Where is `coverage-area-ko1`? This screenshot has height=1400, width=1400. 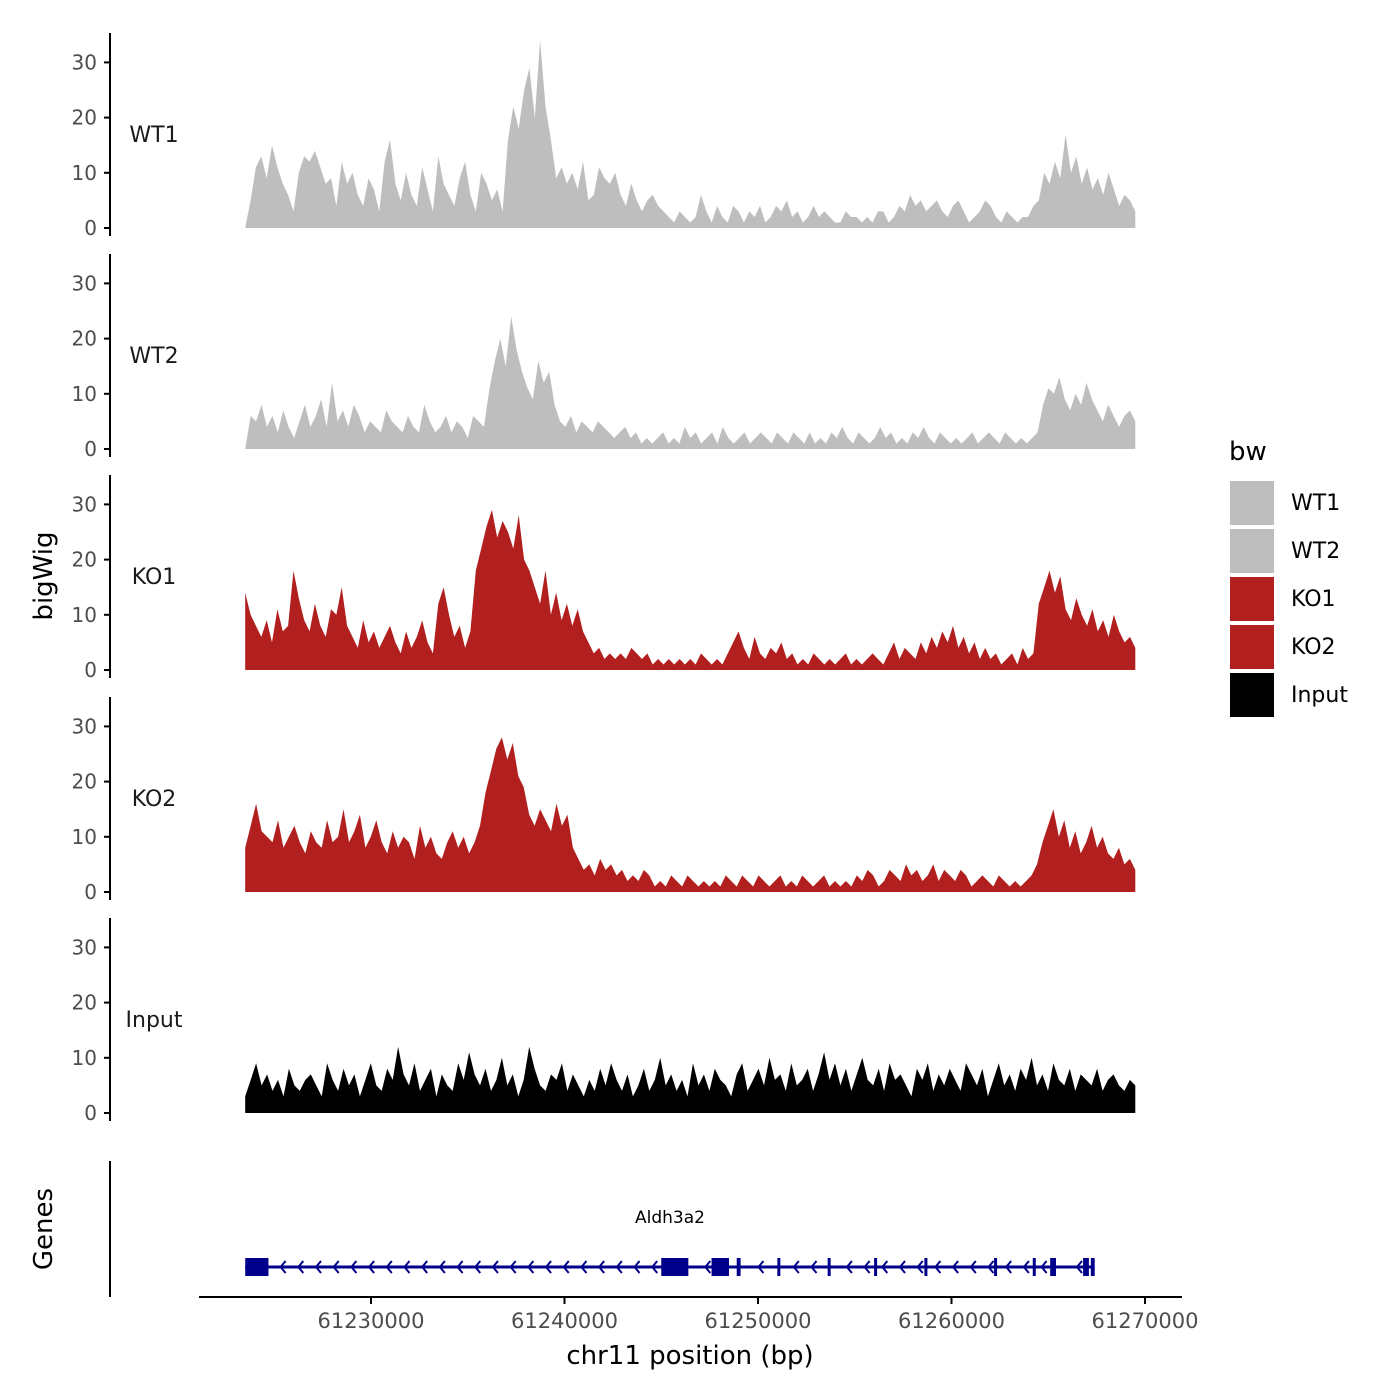
coverage-area-ko1 is located at coordinates (690, 589).